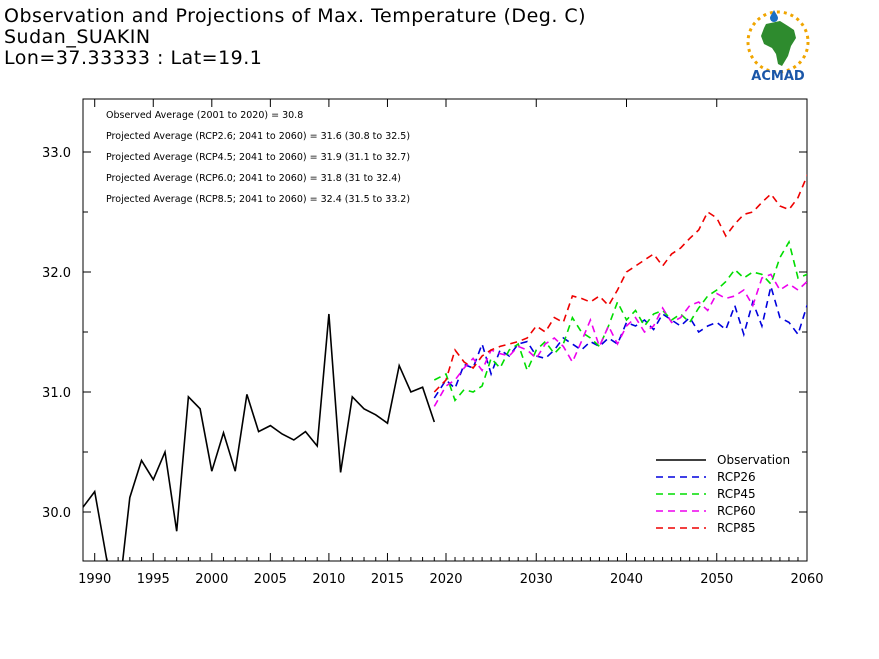 The width and height of the screenshot is (879, 659). I want to click on series-line-rcp45, so click(620, 320).